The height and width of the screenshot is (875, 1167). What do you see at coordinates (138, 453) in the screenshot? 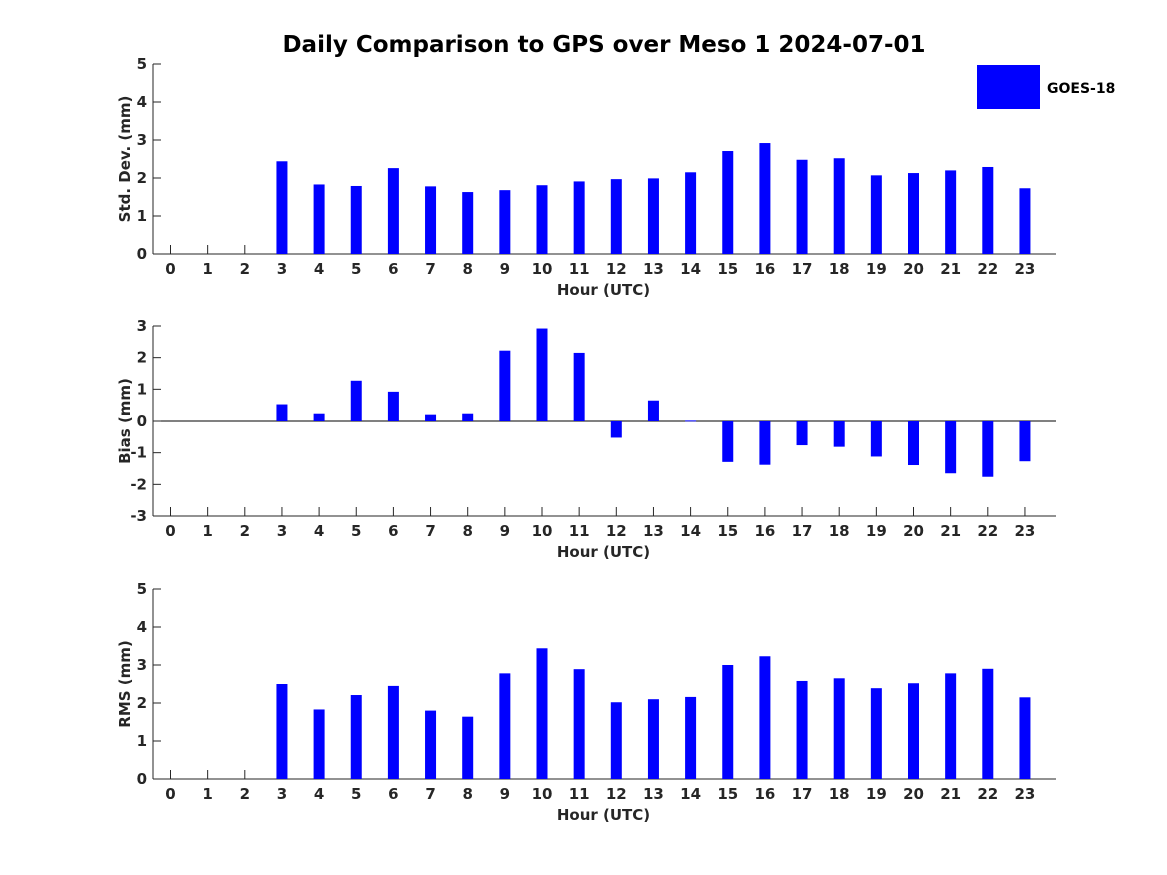
I see `y-tick-label: -1` at bounding box center [138, 453].